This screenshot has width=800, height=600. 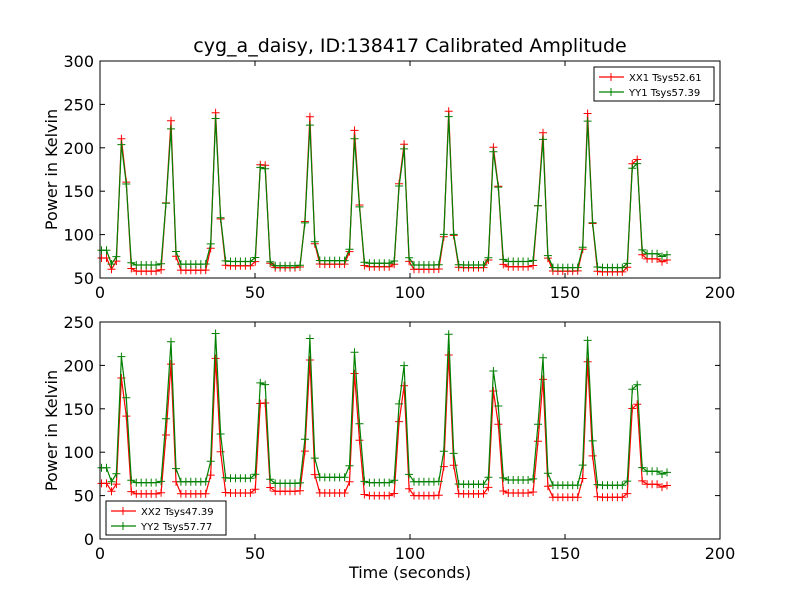 I want to click on legend-label: XX2 Tsys47.39, so click(x=177, y=512).